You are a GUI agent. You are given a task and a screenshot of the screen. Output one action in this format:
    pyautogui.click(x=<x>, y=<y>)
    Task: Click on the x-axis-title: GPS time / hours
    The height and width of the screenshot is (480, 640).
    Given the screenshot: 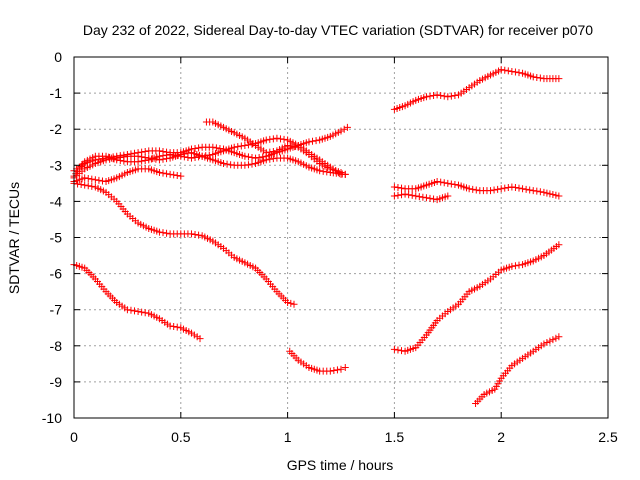 What is the action you would take?
    pyautogui.click(x=340, y=465)
    